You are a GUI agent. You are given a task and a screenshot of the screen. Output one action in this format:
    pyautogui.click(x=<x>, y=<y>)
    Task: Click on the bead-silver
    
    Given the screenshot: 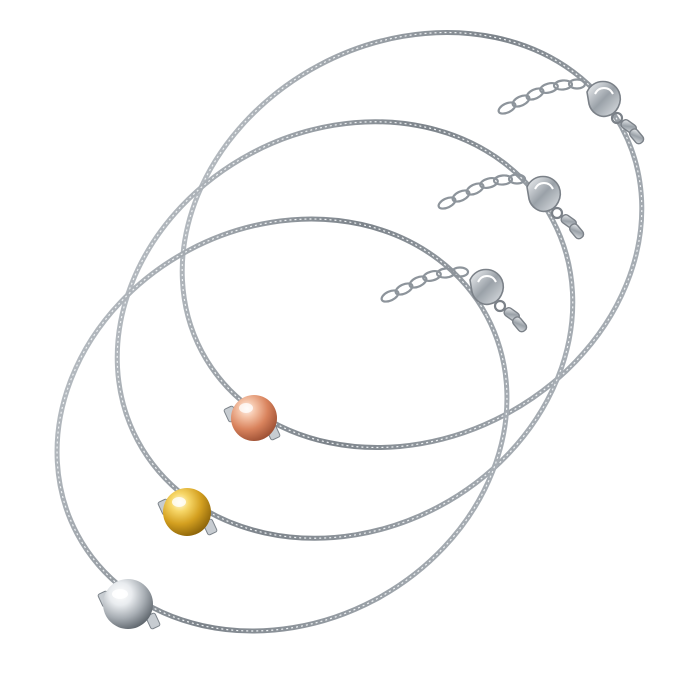 What is the action you would take?
    pyautogui.click(x=129, y=604)
    